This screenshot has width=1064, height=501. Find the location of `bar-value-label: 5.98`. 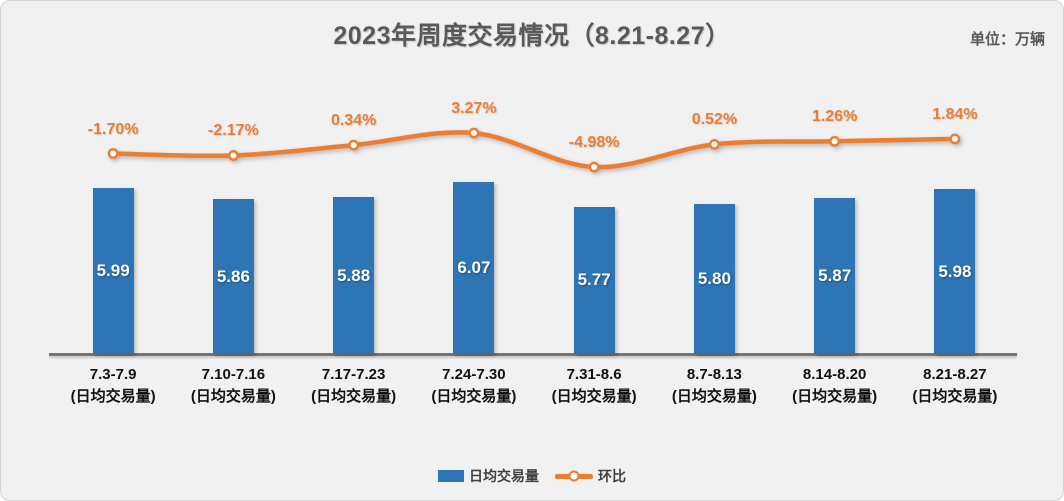

bar-value-label: 5.98 is located at coordinates (955, 271).